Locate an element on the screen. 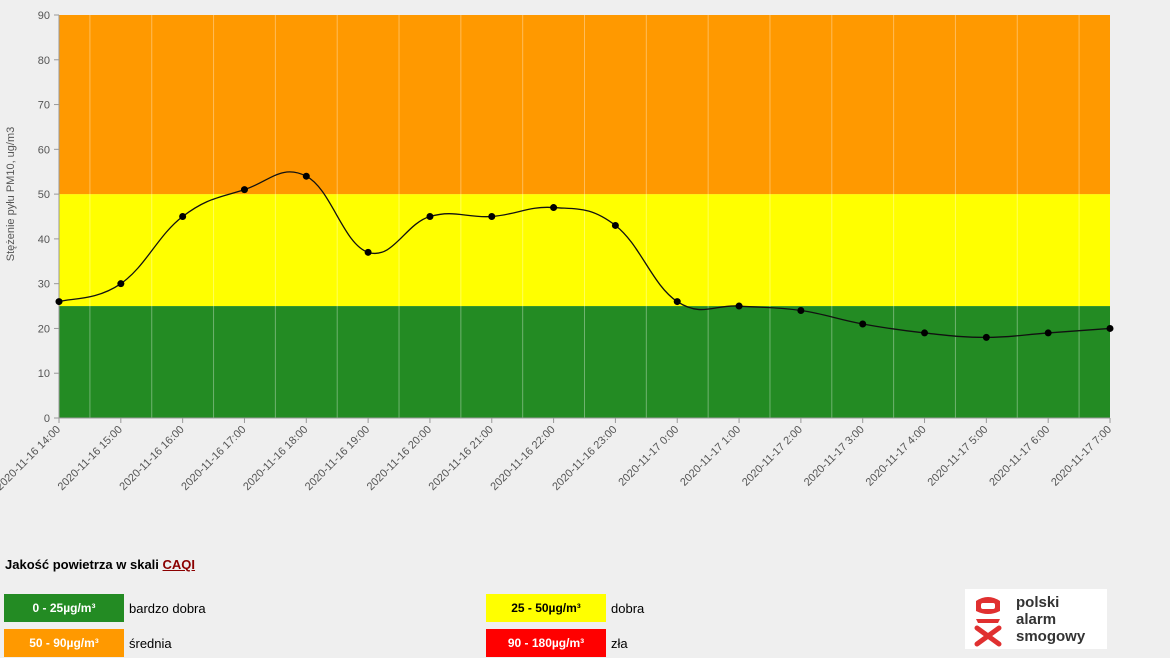 Image resolution: width=1170 pixels, height=658 pixels. y-axis-label: Stężenie pyłu PM10, ug/m3 is located at coordinates (11, 194).